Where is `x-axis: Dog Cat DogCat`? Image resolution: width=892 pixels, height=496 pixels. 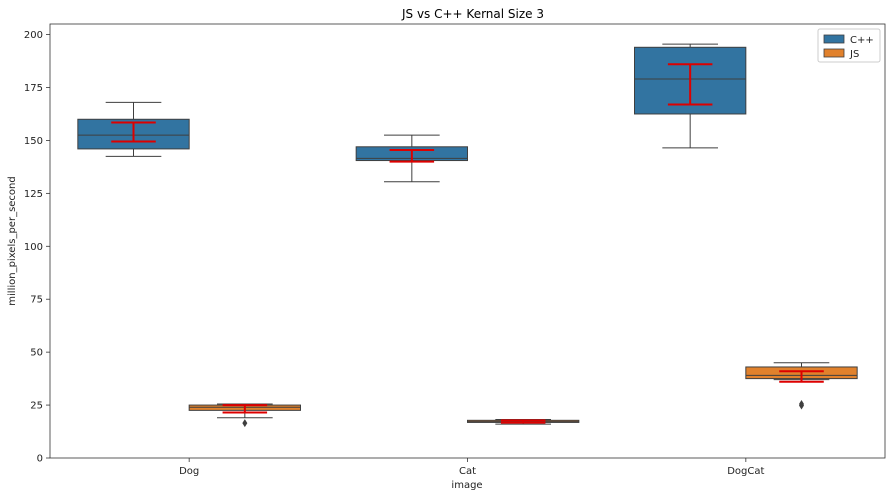 x-axis: Dog Cat DogCat is located at coordinates (472, 467).